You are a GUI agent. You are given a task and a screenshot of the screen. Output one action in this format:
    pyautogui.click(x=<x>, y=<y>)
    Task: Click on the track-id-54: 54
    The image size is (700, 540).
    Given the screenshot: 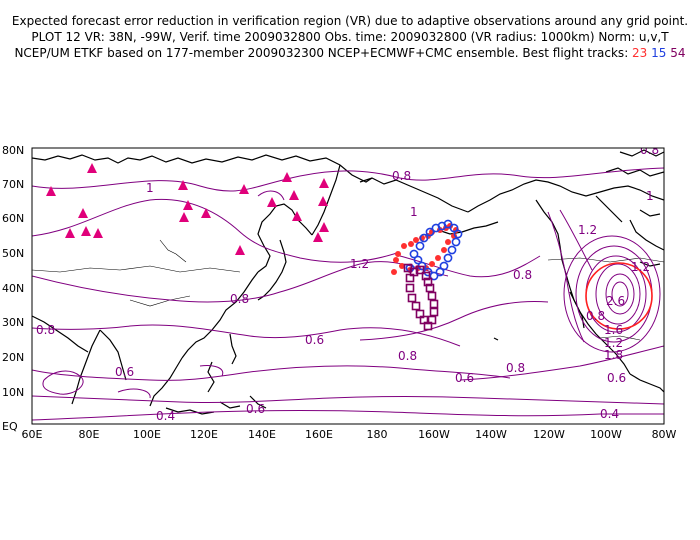 What is the action you would take?
    pyautogui.click(x=678, y=53)
    